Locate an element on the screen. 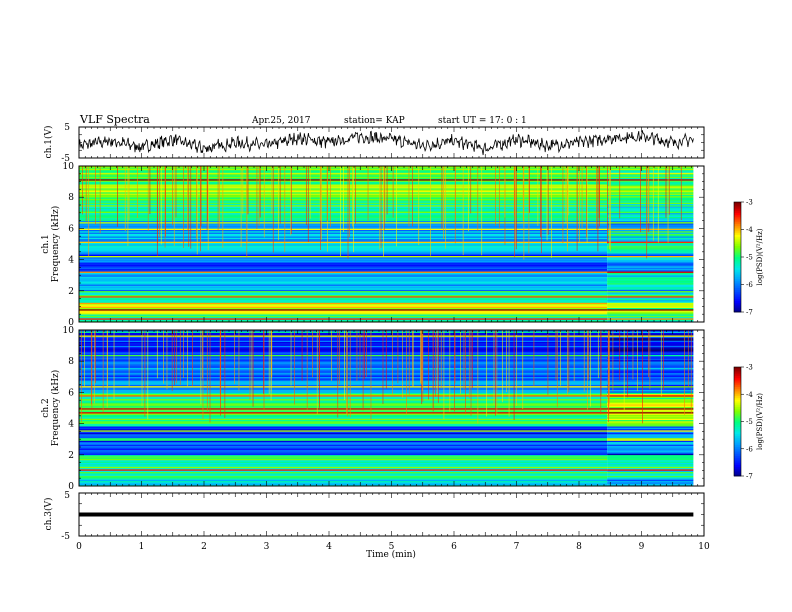 This screenshot has height=612, width=792. colorbar-label: log(PSD)(V²/Hz) is located at coordinates (760, 421).